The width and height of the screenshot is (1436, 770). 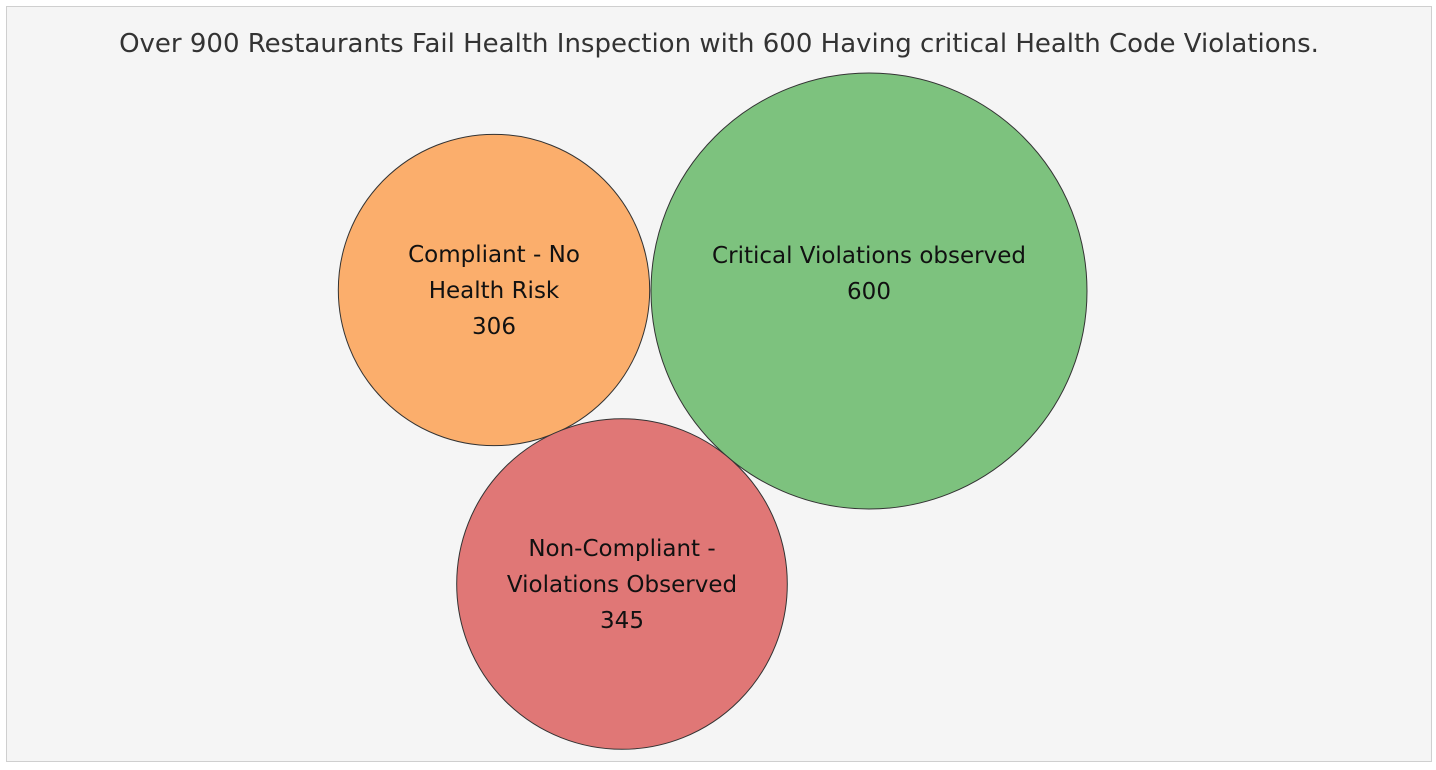 What do you see at coordinates (869, 256) in the screenshot?
I see `bubble-label-critical-violations-observed: Critical Violations observed` at bounding box center [869, 256].